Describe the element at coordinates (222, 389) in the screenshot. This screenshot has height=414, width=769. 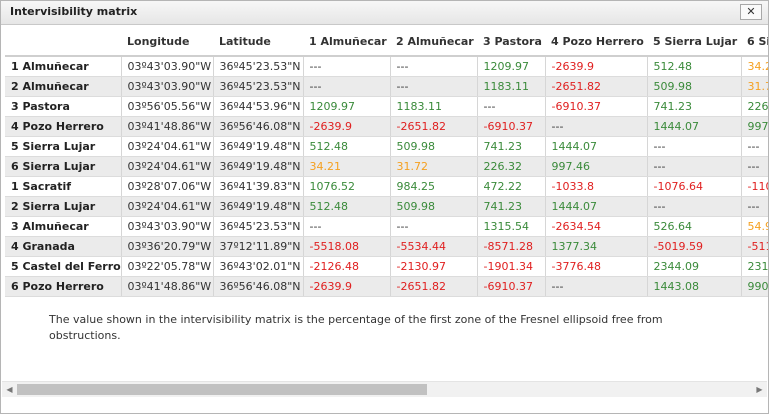
I see `scrollbar-thumb` at that location.